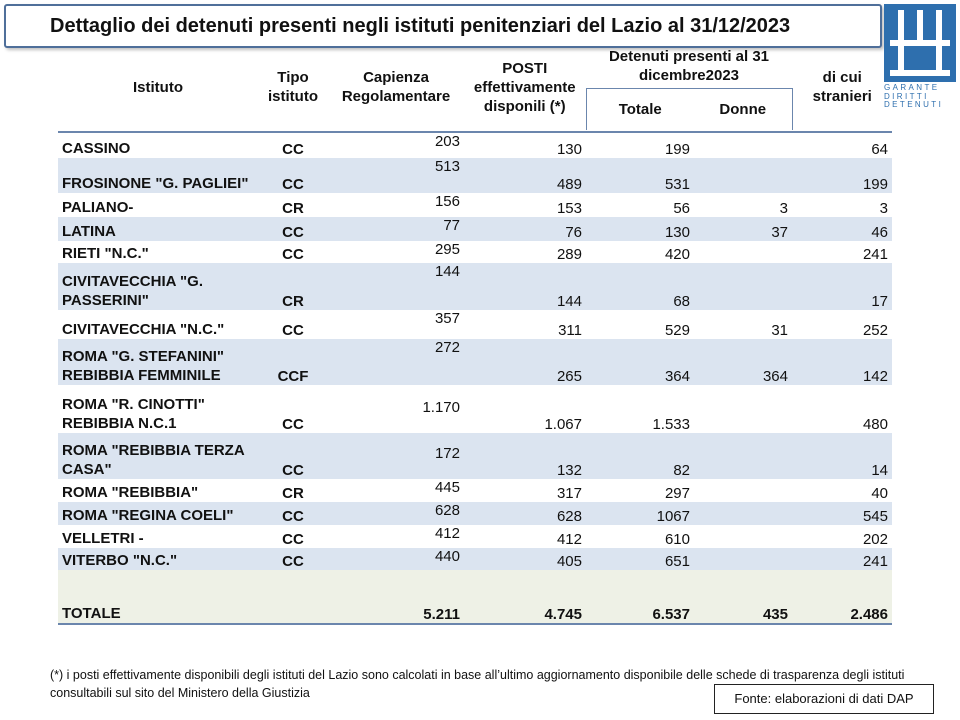 The image size is (960, 720). I want to click on cell-stranieri: 17, so click(842, 286).